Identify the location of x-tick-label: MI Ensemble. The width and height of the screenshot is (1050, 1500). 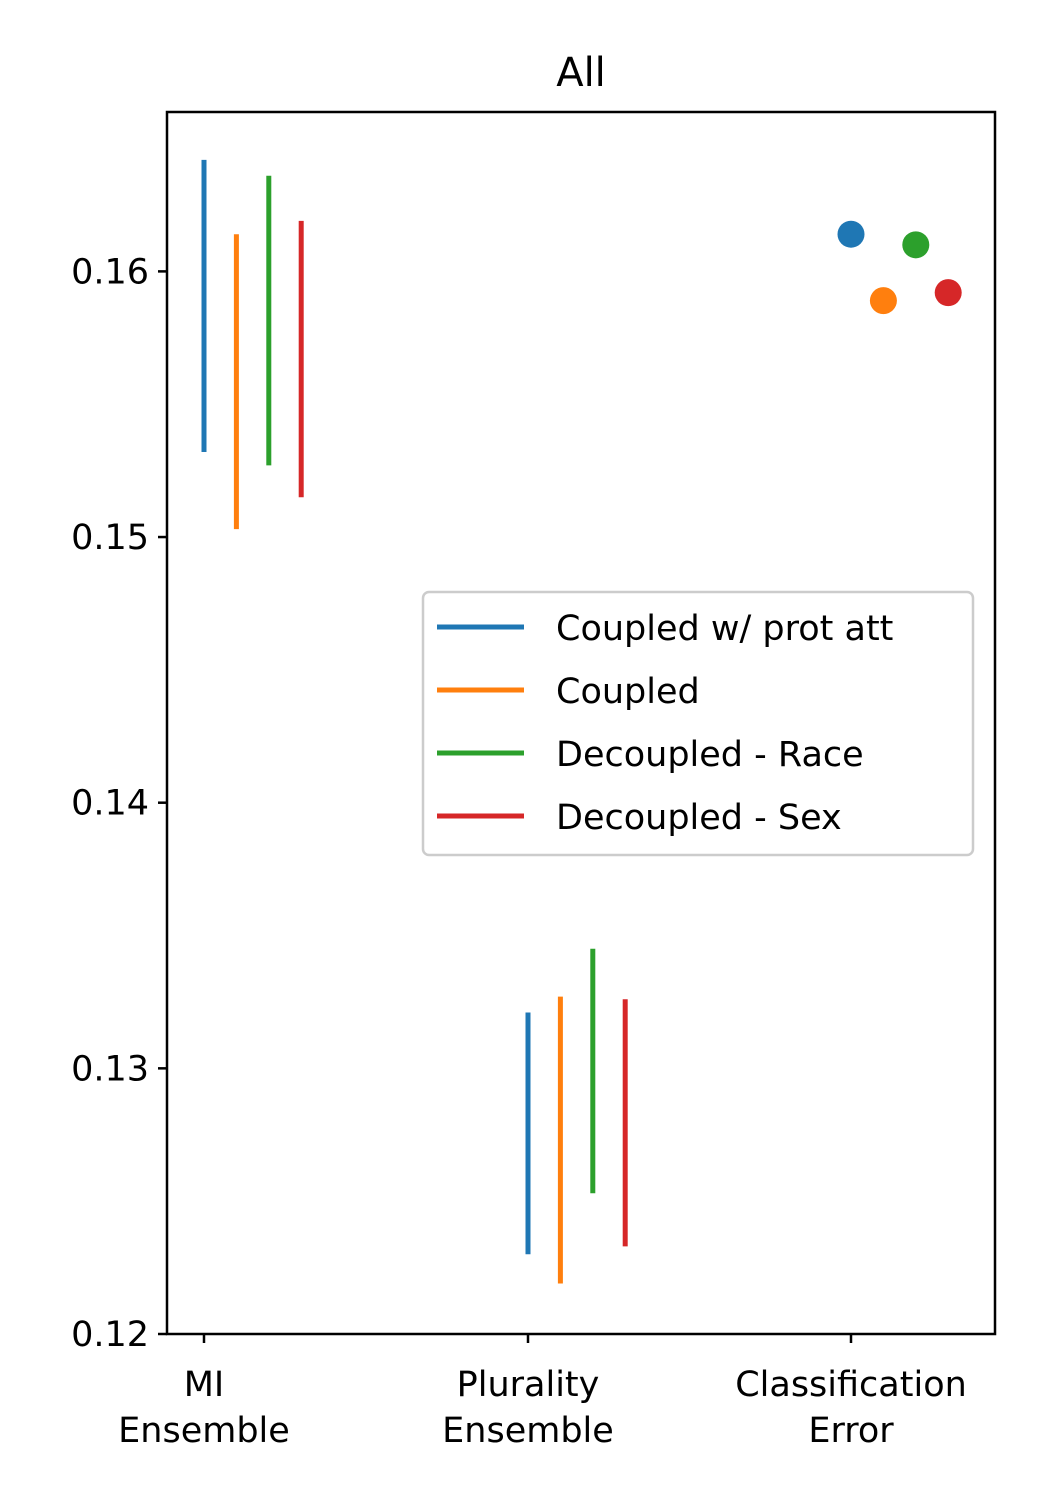
(204, 1408).